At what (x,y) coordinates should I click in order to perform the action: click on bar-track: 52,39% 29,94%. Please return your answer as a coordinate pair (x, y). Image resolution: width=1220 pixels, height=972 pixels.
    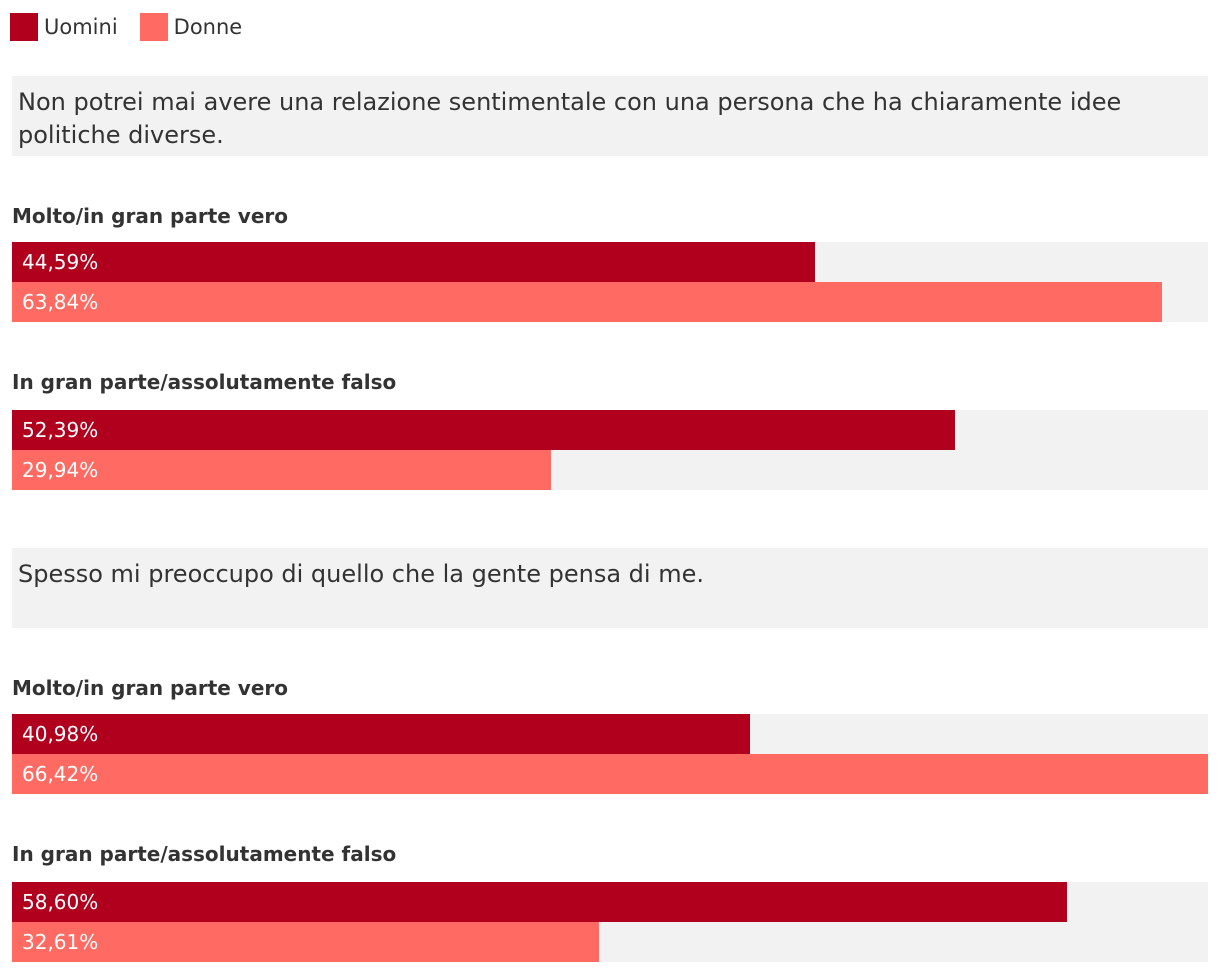
    Looking at the image, I should click on (610, 450).